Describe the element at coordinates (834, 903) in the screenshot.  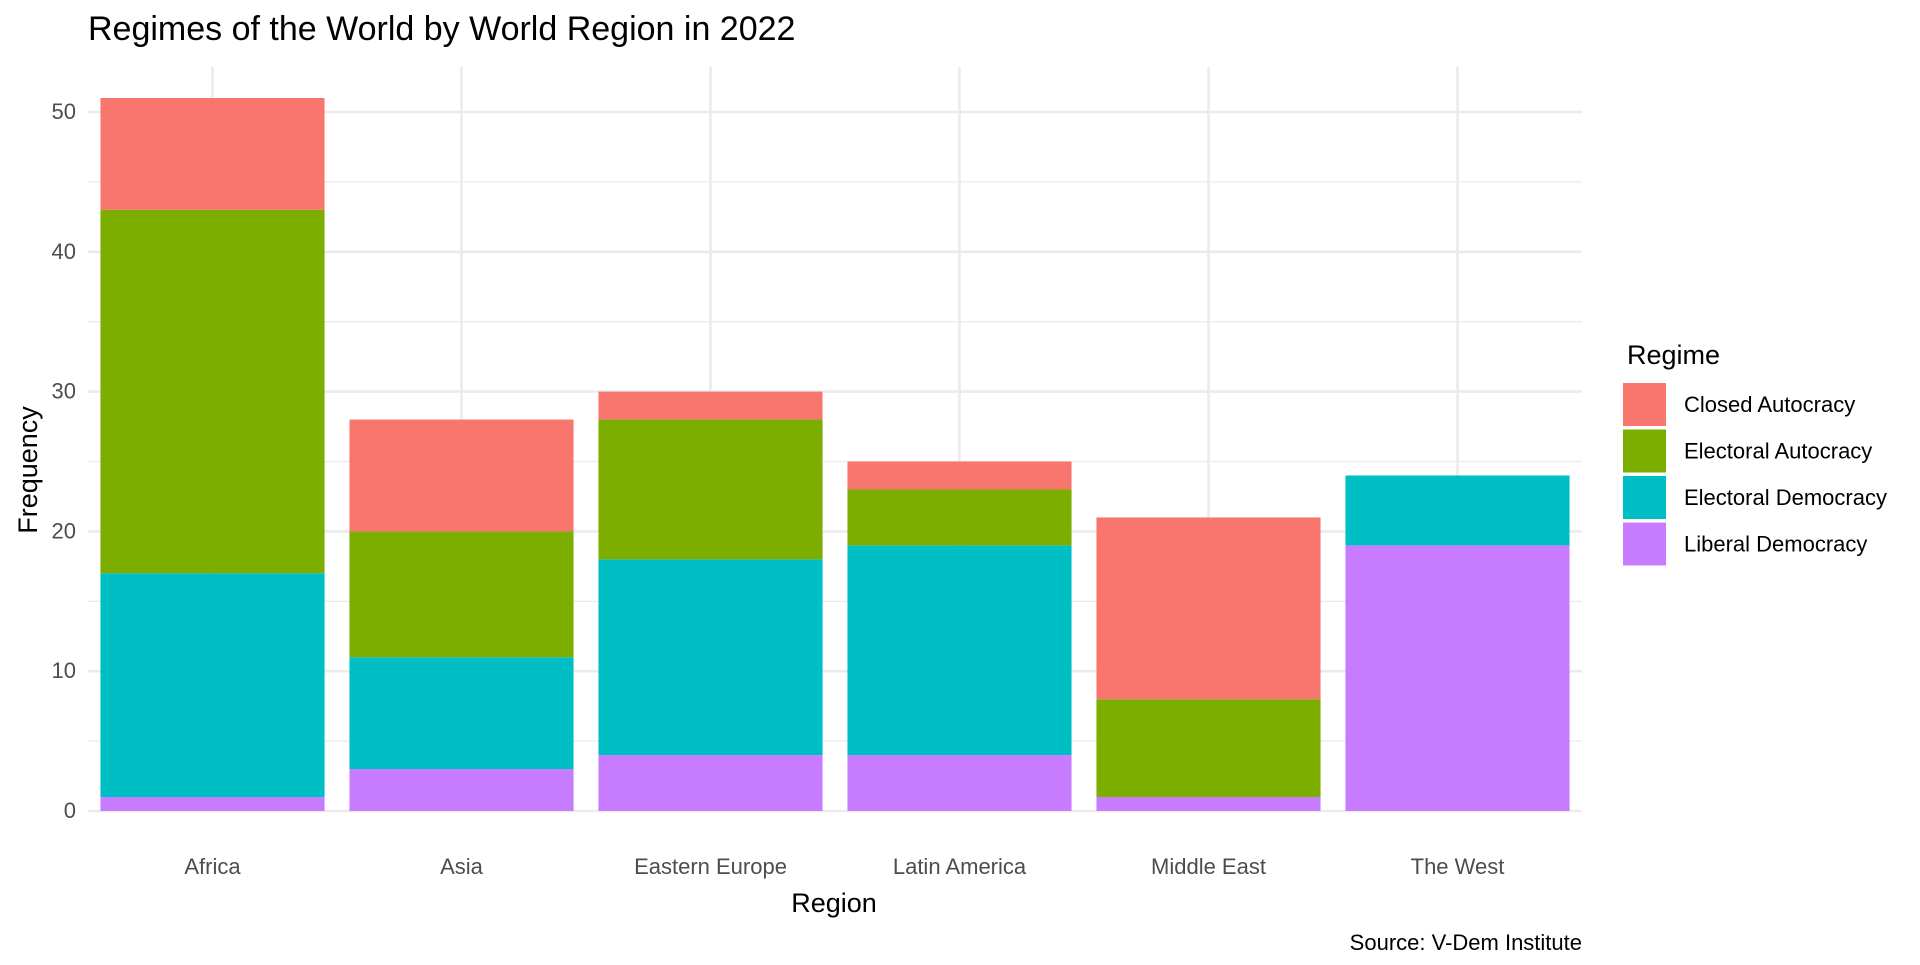
I see `x-axis-label: Region` at that location.